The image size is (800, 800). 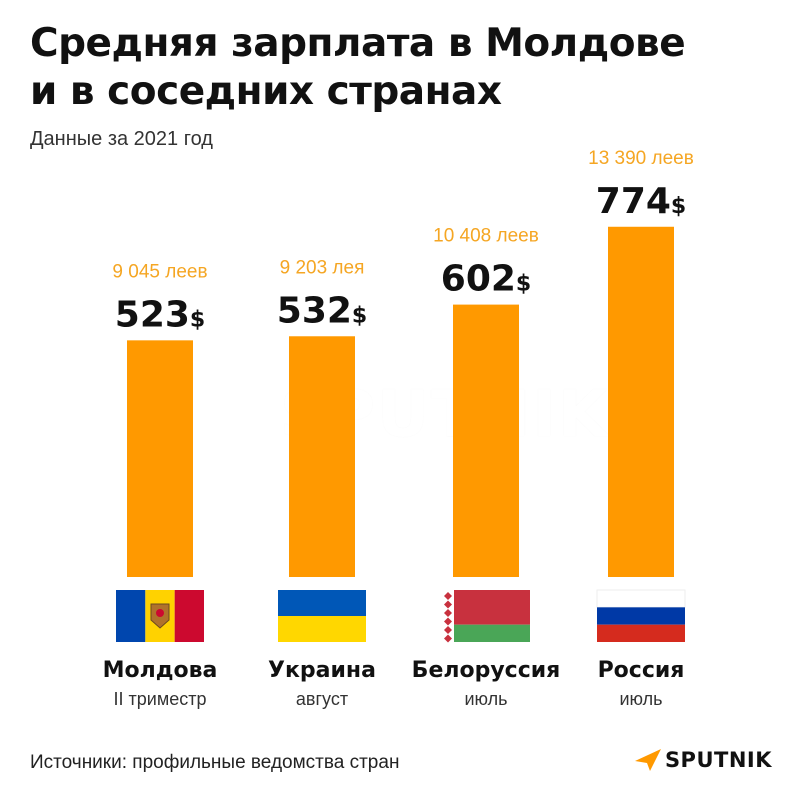 I want to click on ukraine-flag, so click(x=322, y=616).